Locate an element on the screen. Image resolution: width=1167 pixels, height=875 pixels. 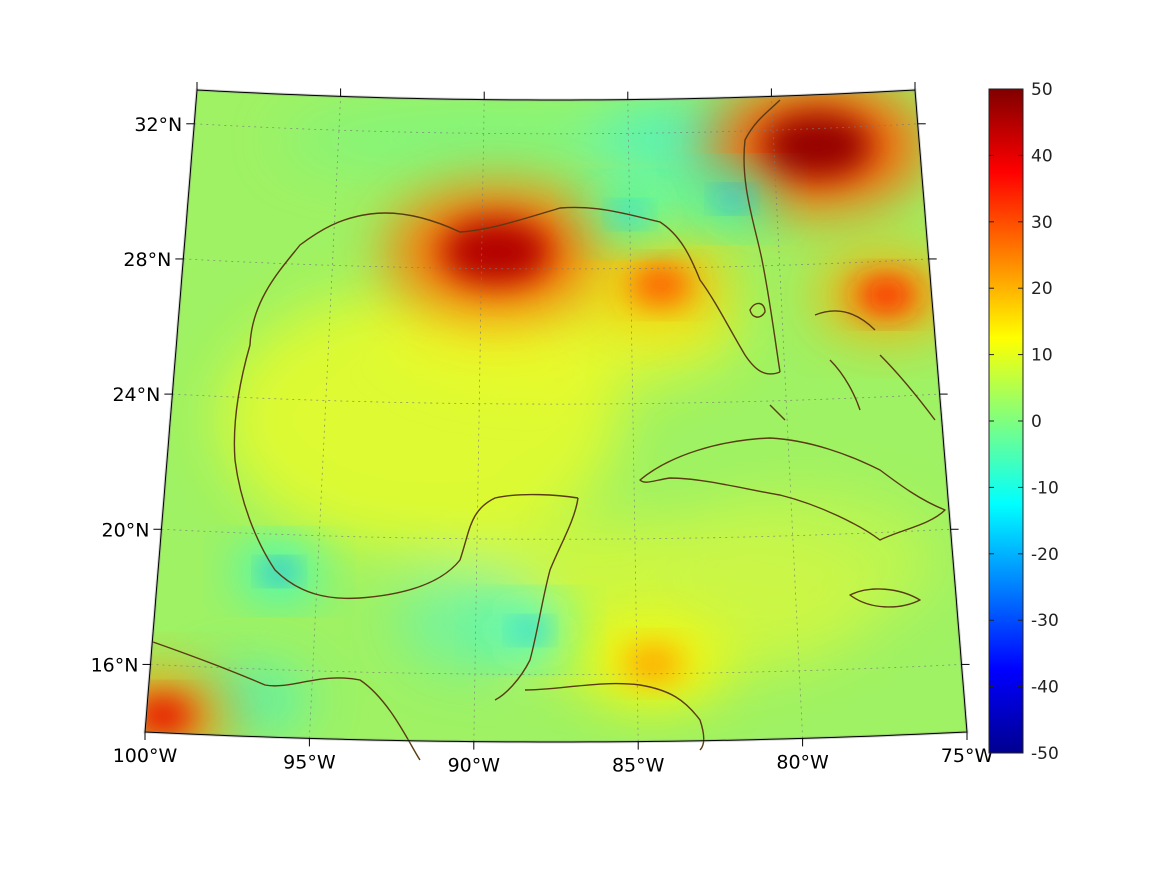
feature-honduras-gulf-warm is located at coordinates (653, 663).